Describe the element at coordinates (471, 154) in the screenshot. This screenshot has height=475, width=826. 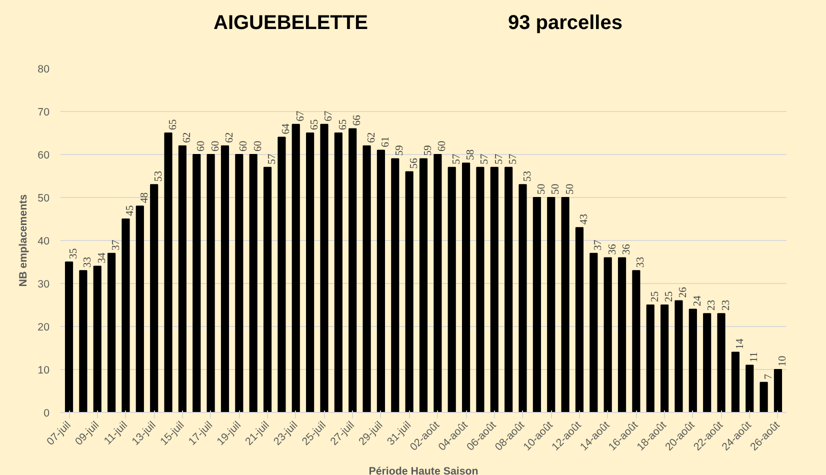
I see `data-label: 58` at that location.